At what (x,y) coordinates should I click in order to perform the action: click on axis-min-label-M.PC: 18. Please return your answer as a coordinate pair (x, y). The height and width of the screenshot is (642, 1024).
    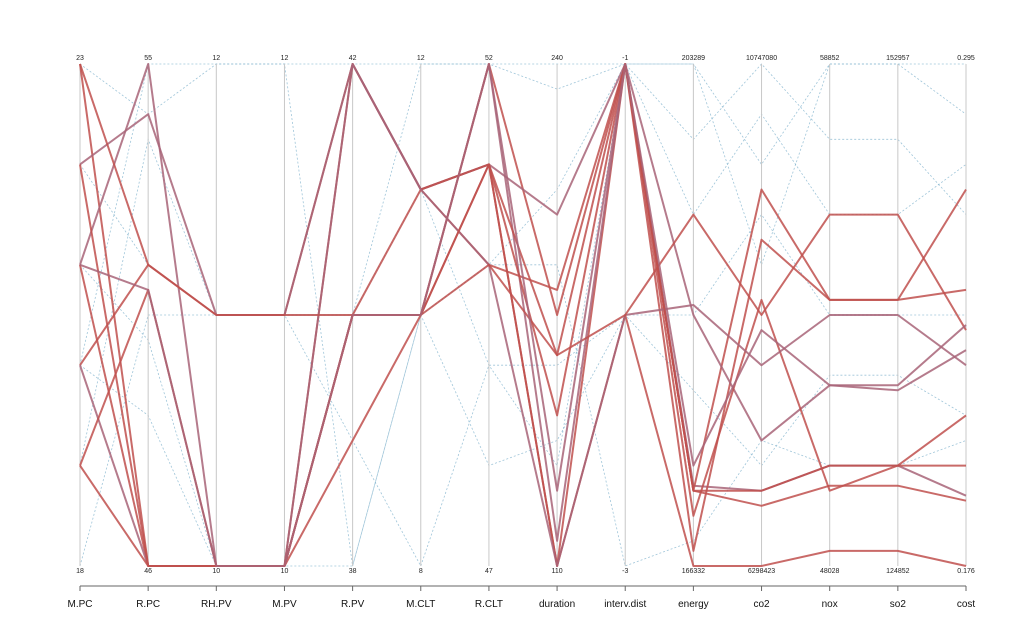
    Looking at the image, I should click on (80, 571).